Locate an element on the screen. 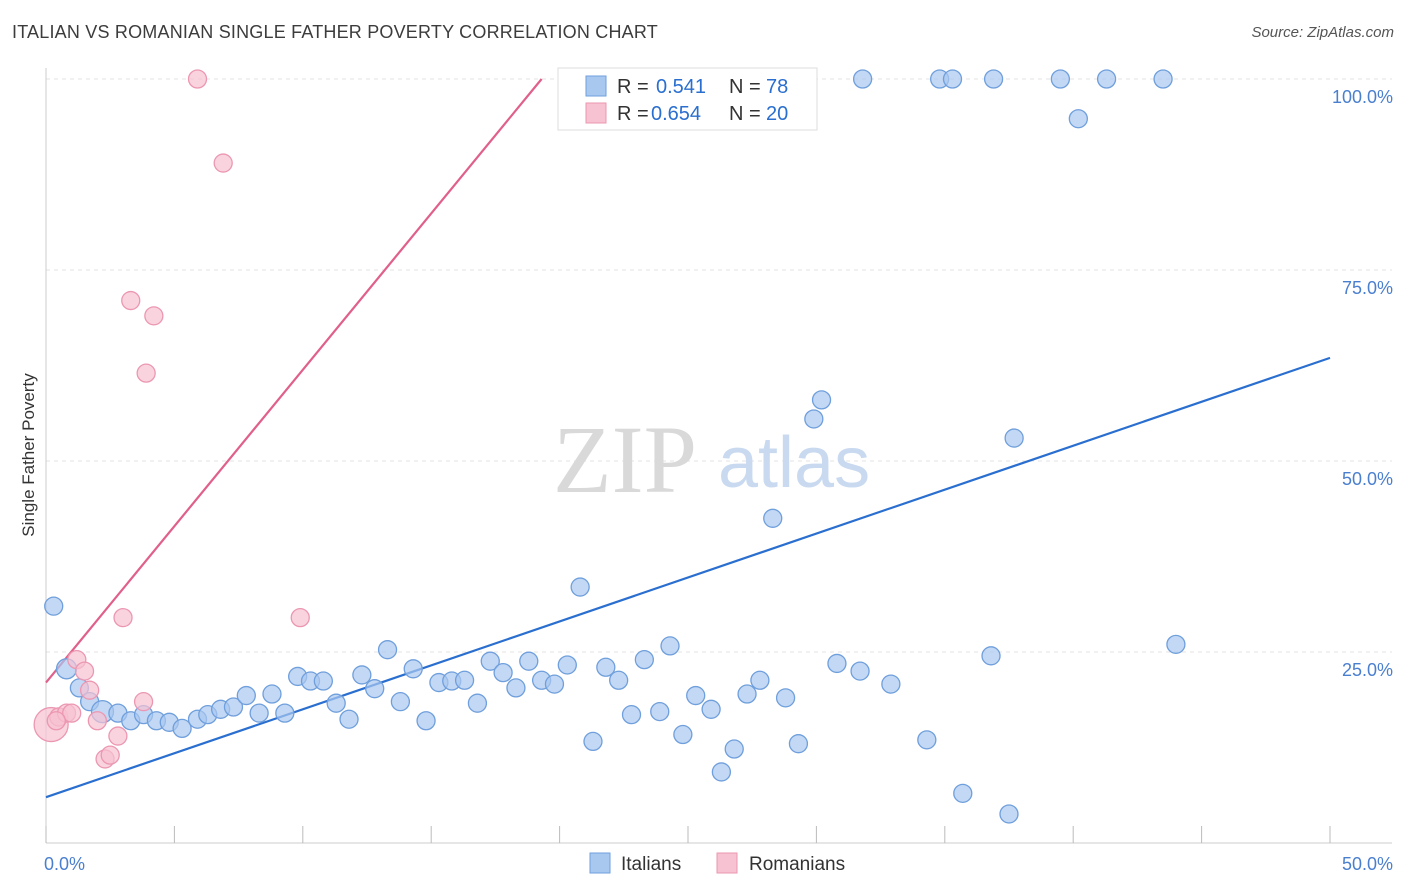 This screenshot has width=1406, height=892. legend-italian-r-value: 0.541 is located at coordinates (681, 87).